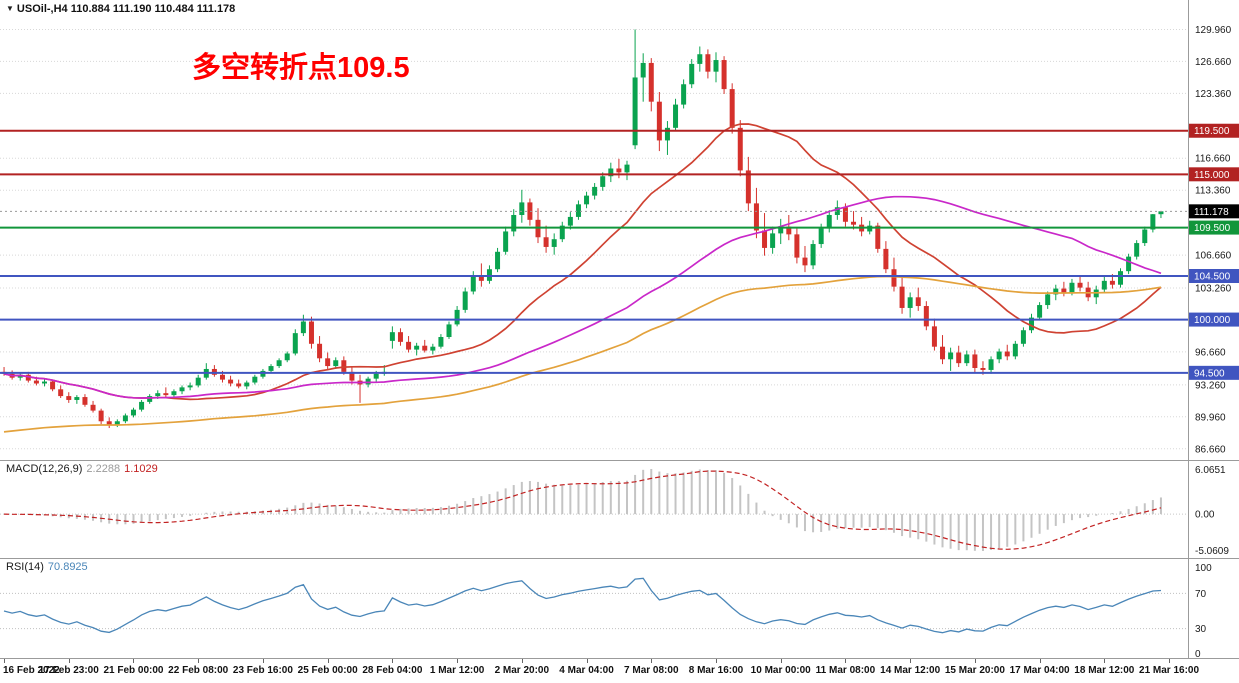 The height and width of the screenshot is (683, 1239). What do you see at coordinates (198, 670) in the screenshot?
I see `time-label: 22 Feb 08:00` at bounding box center [198, 670].